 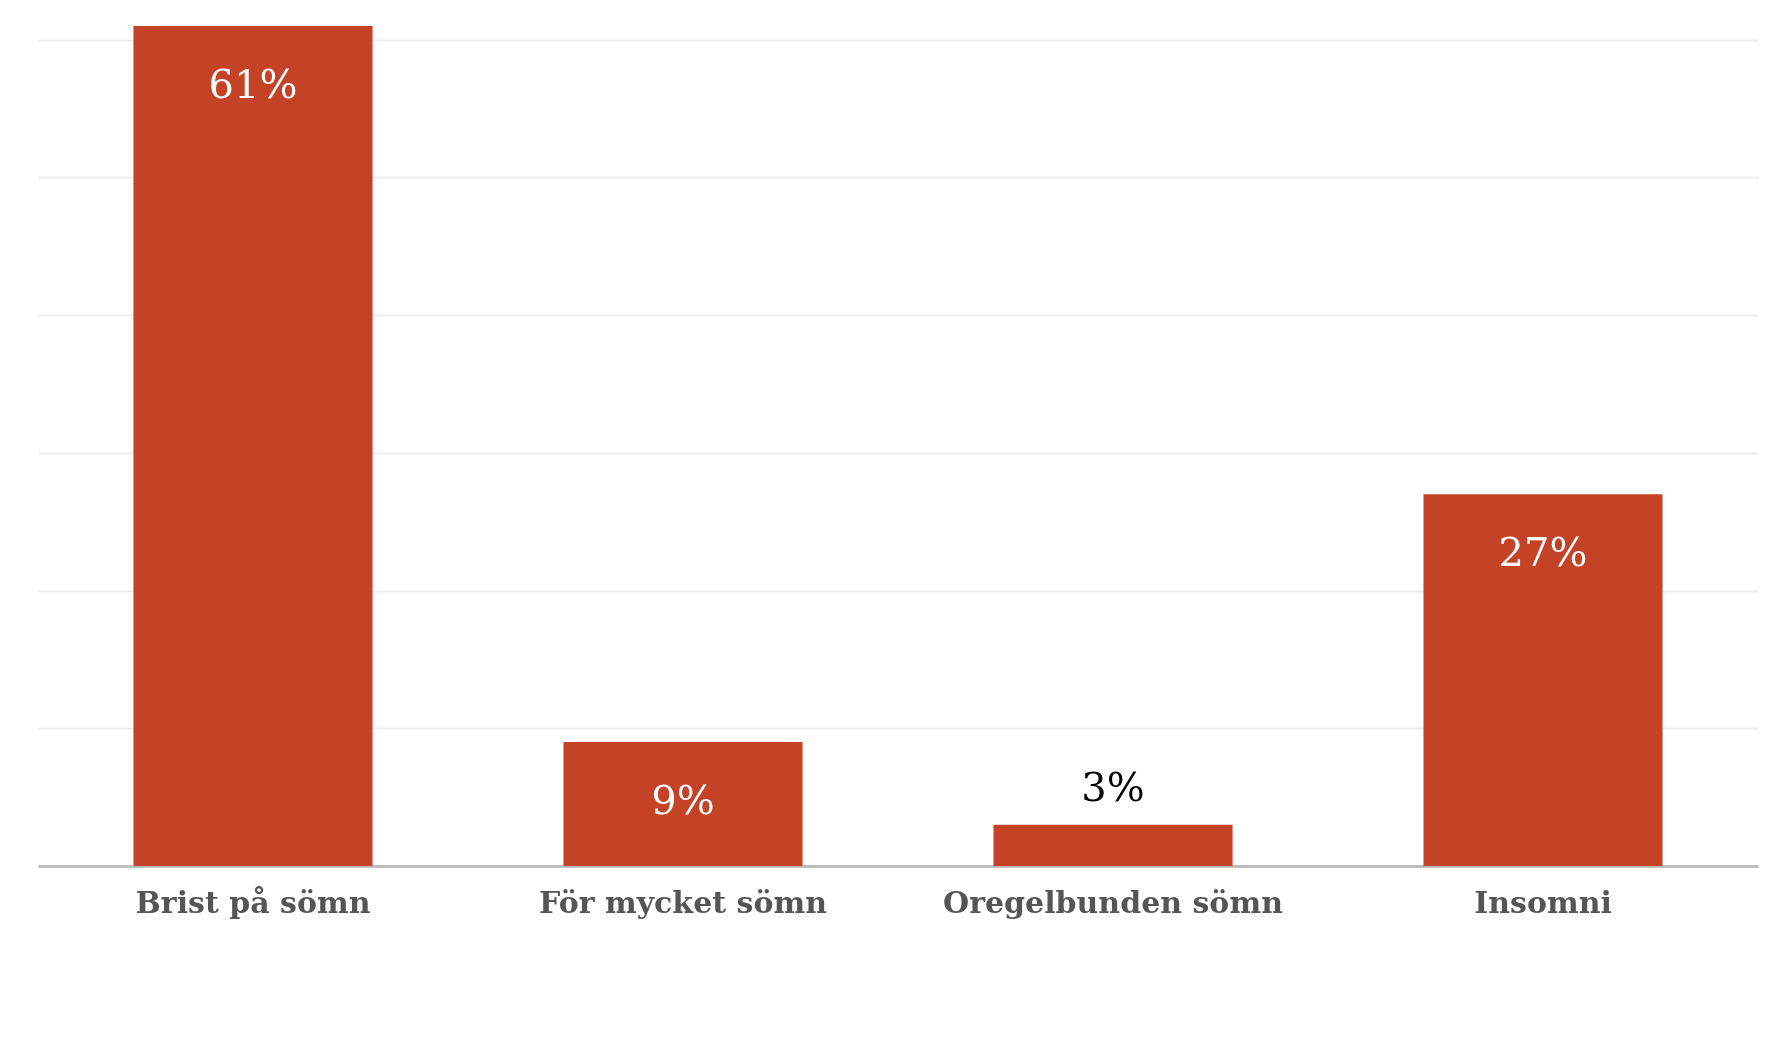 What do you see at coordinates (1543, 902) in the screenshot?
I see `x-tick-label: Insomni` at bounding box center [1543, 902].